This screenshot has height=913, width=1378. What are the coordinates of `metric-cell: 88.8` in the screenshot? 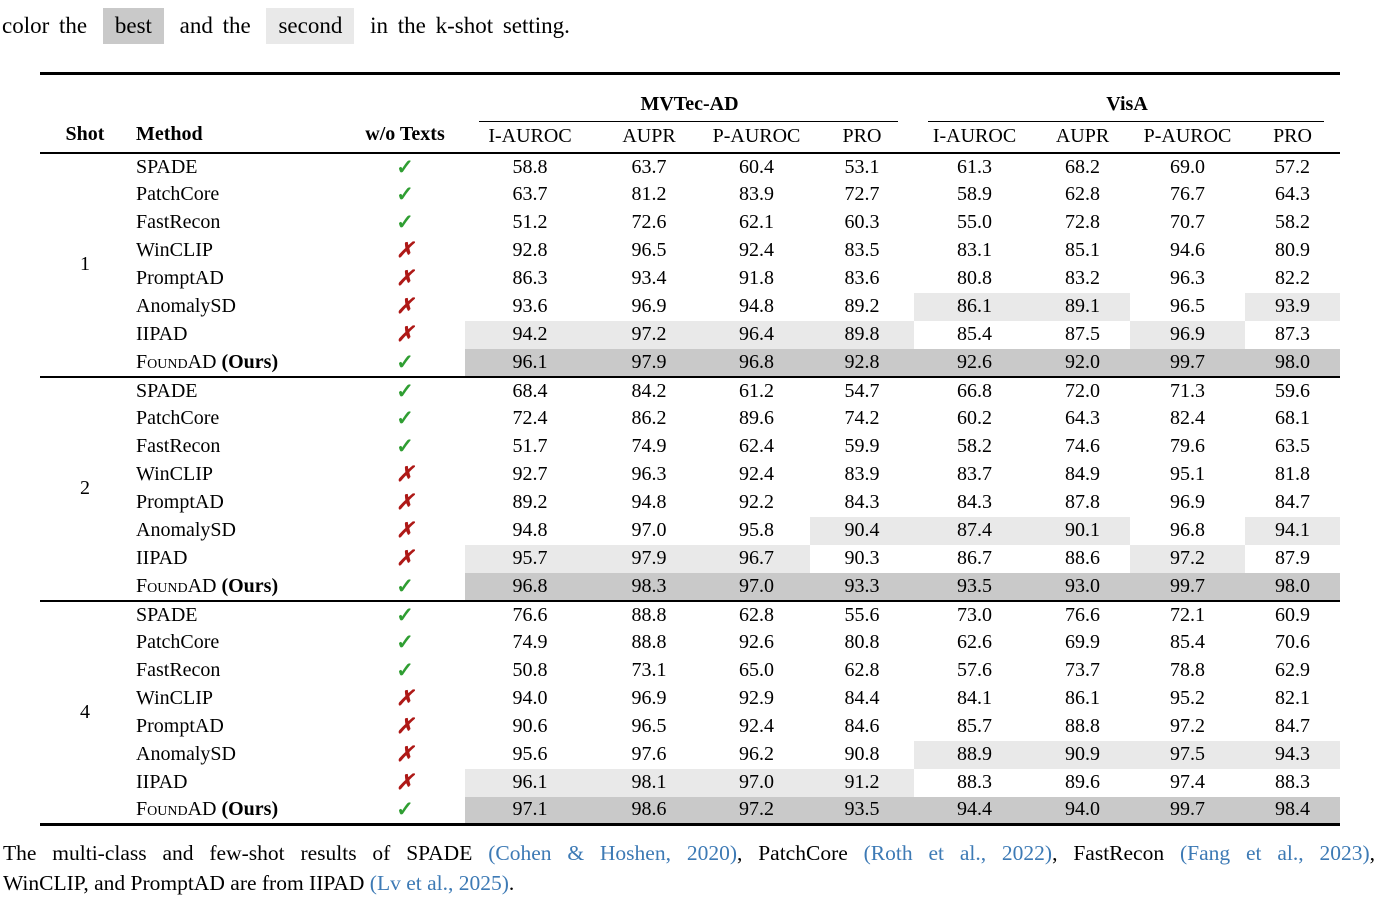 It's located at (1082, 726).